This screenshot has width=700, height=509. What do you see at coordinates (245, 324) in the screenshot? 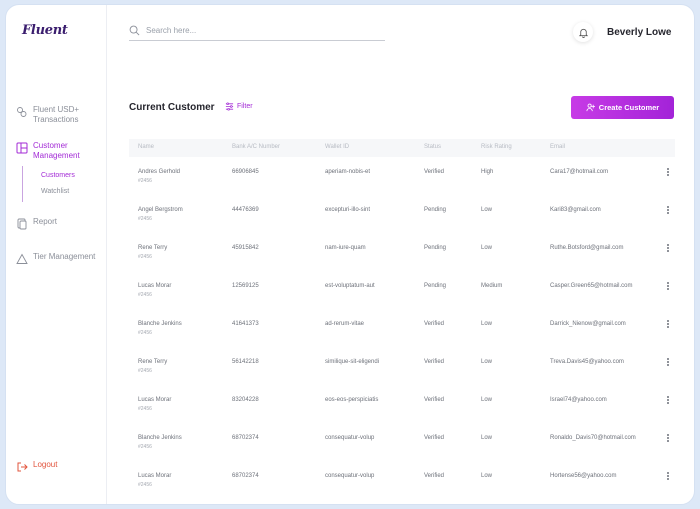
I see `cell-account: 41641373` at bounding box center [245, 324].